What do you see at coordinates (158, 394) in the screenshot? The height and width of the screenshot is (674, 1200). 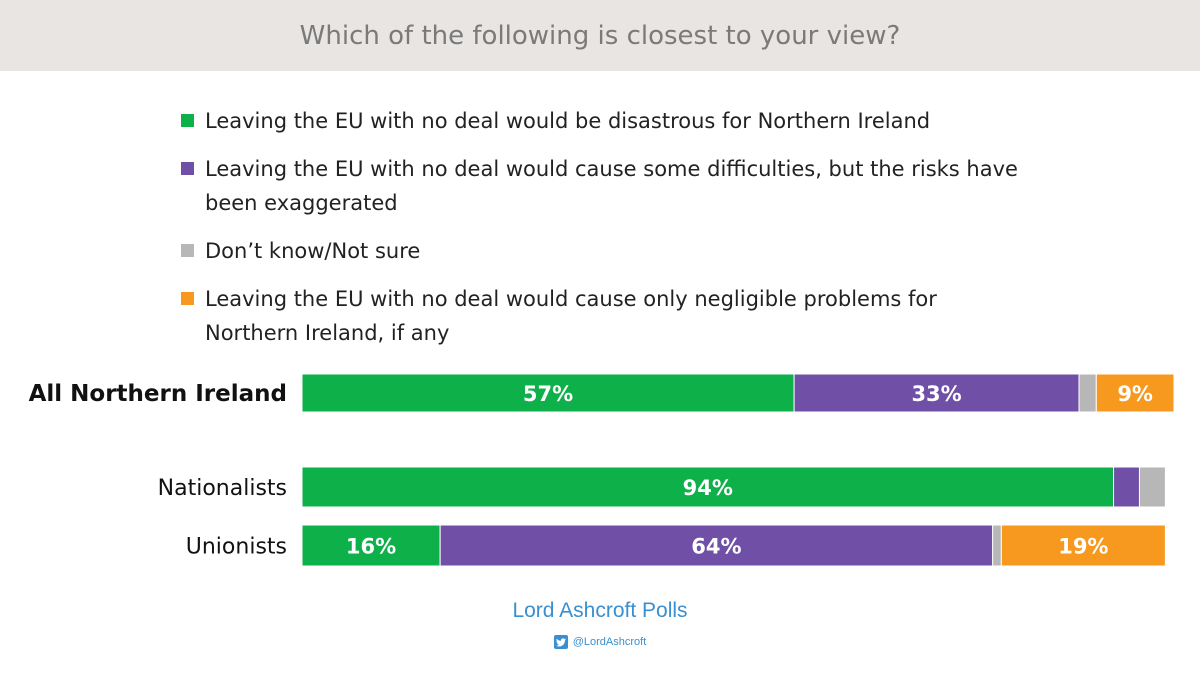 I see `category-label-all-northern-ireland: All Northern Ireland` at bounding box center [158, 394].